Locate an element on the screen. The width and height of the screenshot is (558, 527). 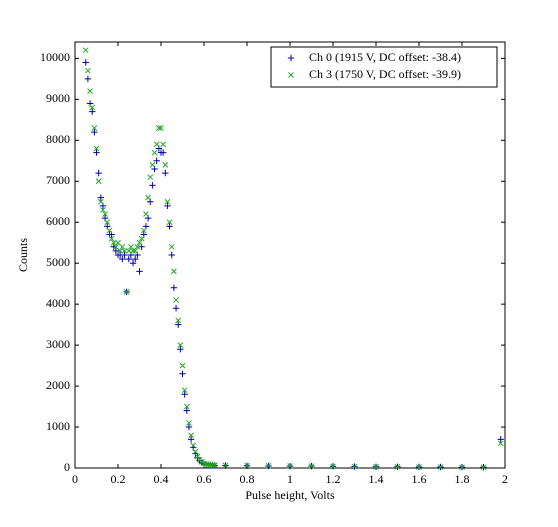
x-tick-label: 0.6 is located at coordinates (204, 479).